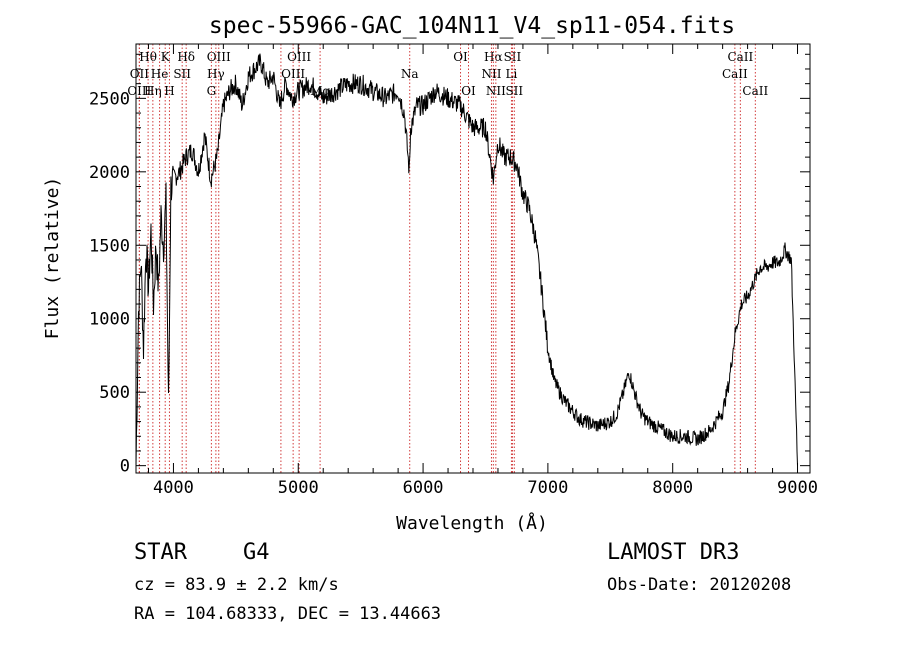 This screenshot has height=649, width=900. What do you see at coordinates (740, 57) in the screenshot?
I see `marker-label-25: CaII` at bounding box center [740, 57].